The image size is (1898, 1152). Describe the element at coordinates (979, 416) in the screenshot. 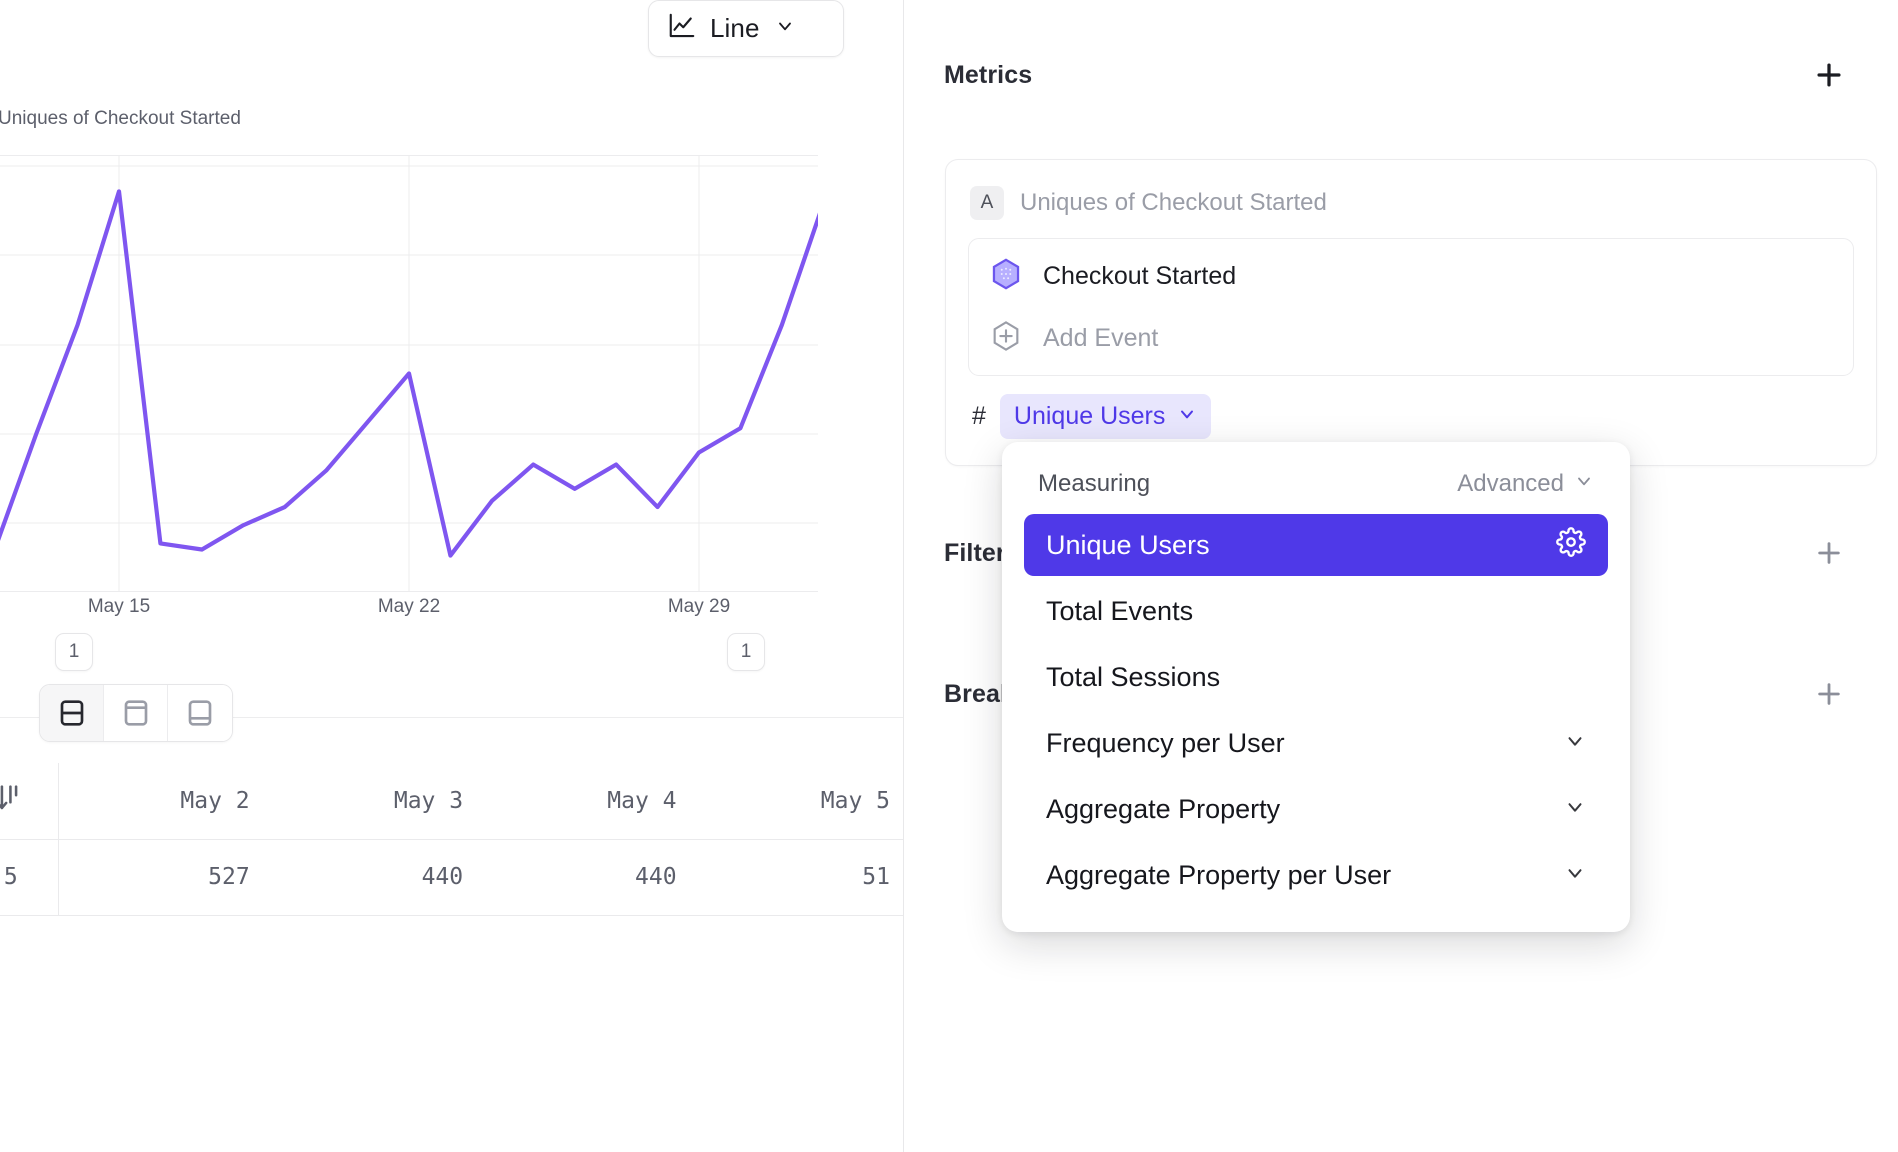

I see `hash-icon: #` at that location.